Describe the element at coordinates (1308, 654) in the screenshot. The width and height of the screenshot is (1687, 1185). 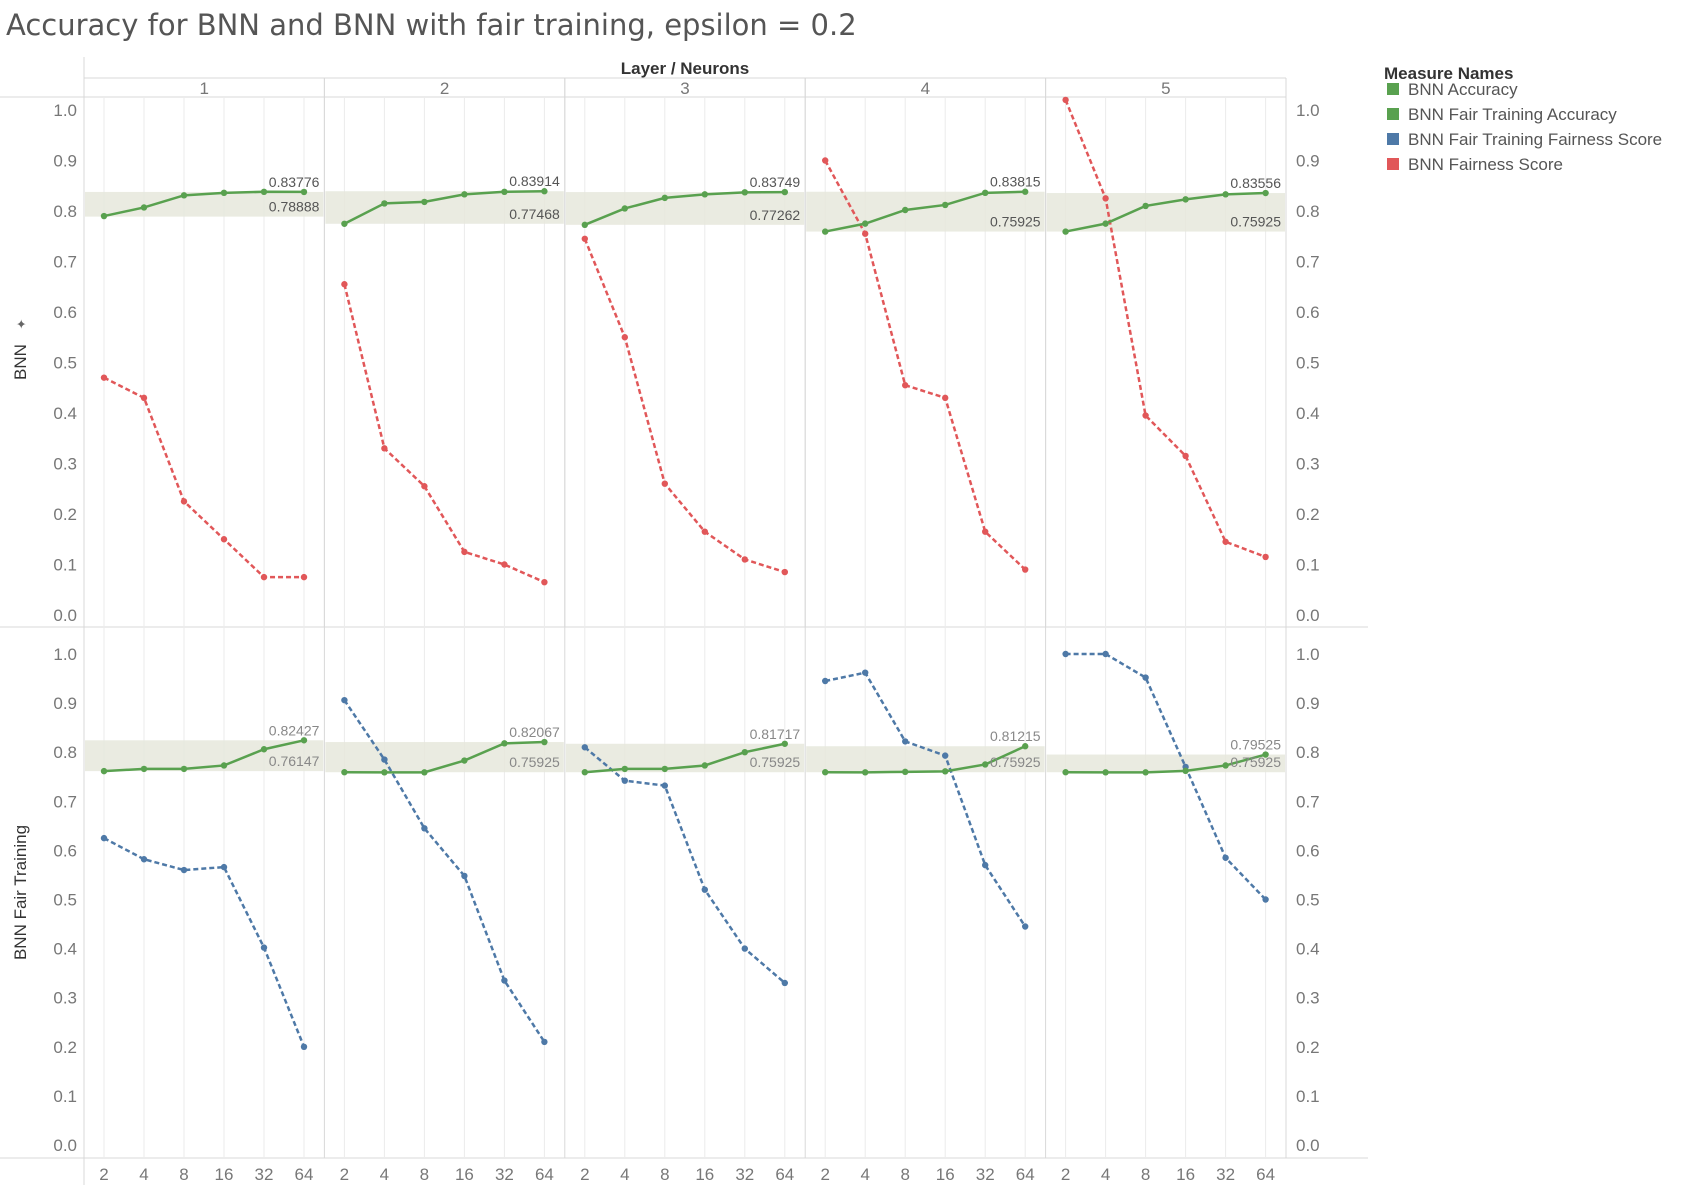
I see `y-tick-label-right: 1.0` at that location.